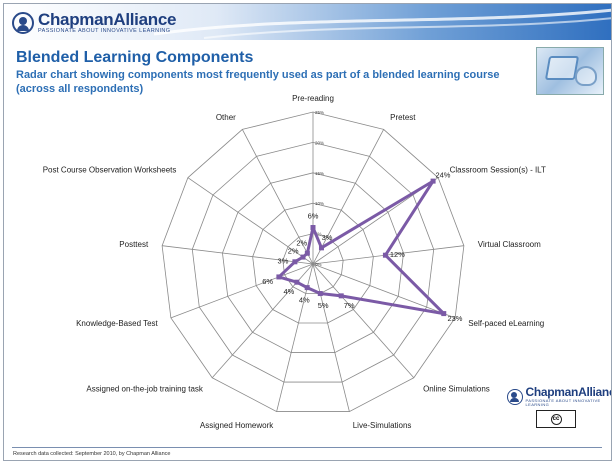  Describe the element at coordinates (568, 392) in the screenshot. I see `brand-name-small: ChapmanAlliance` at that location.